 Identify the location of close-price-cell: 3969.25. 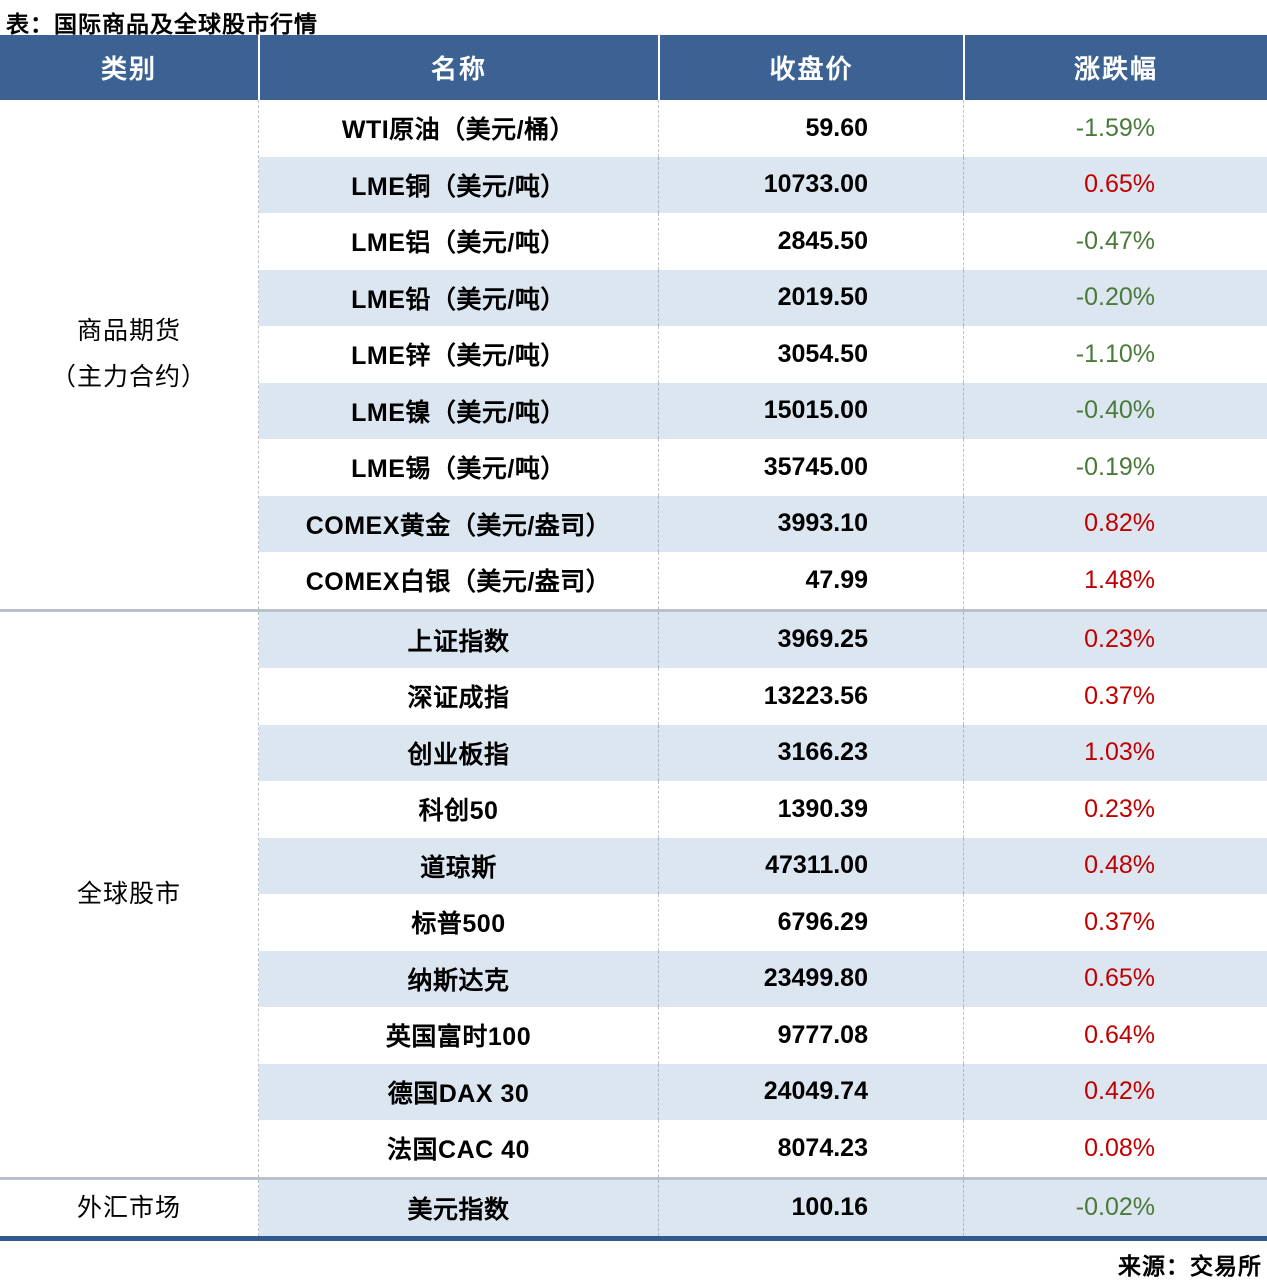
(810, 639).